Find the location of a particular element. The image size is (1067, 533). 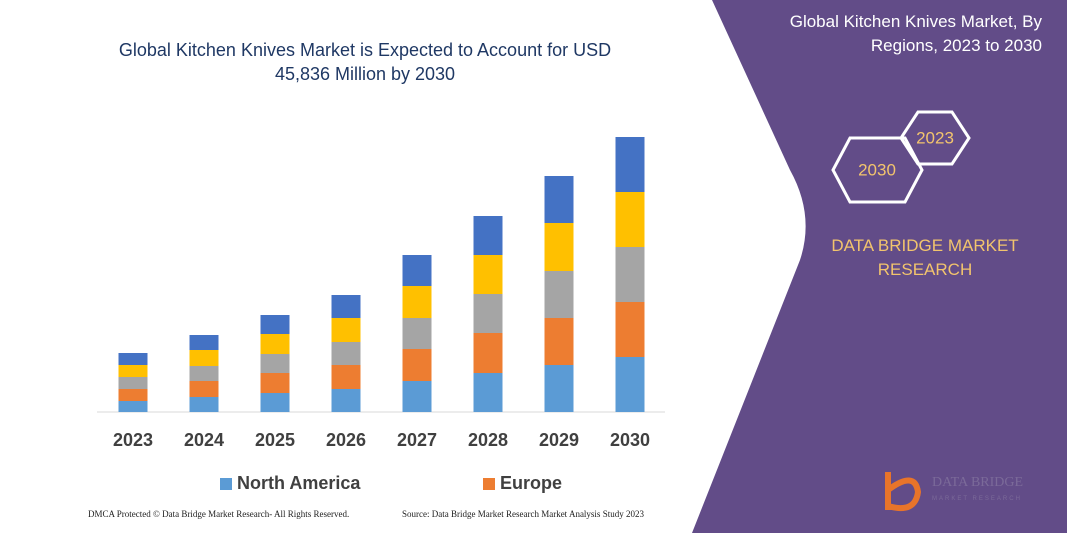

x-tick-label: 2028 is located at coordinates (488, 440).